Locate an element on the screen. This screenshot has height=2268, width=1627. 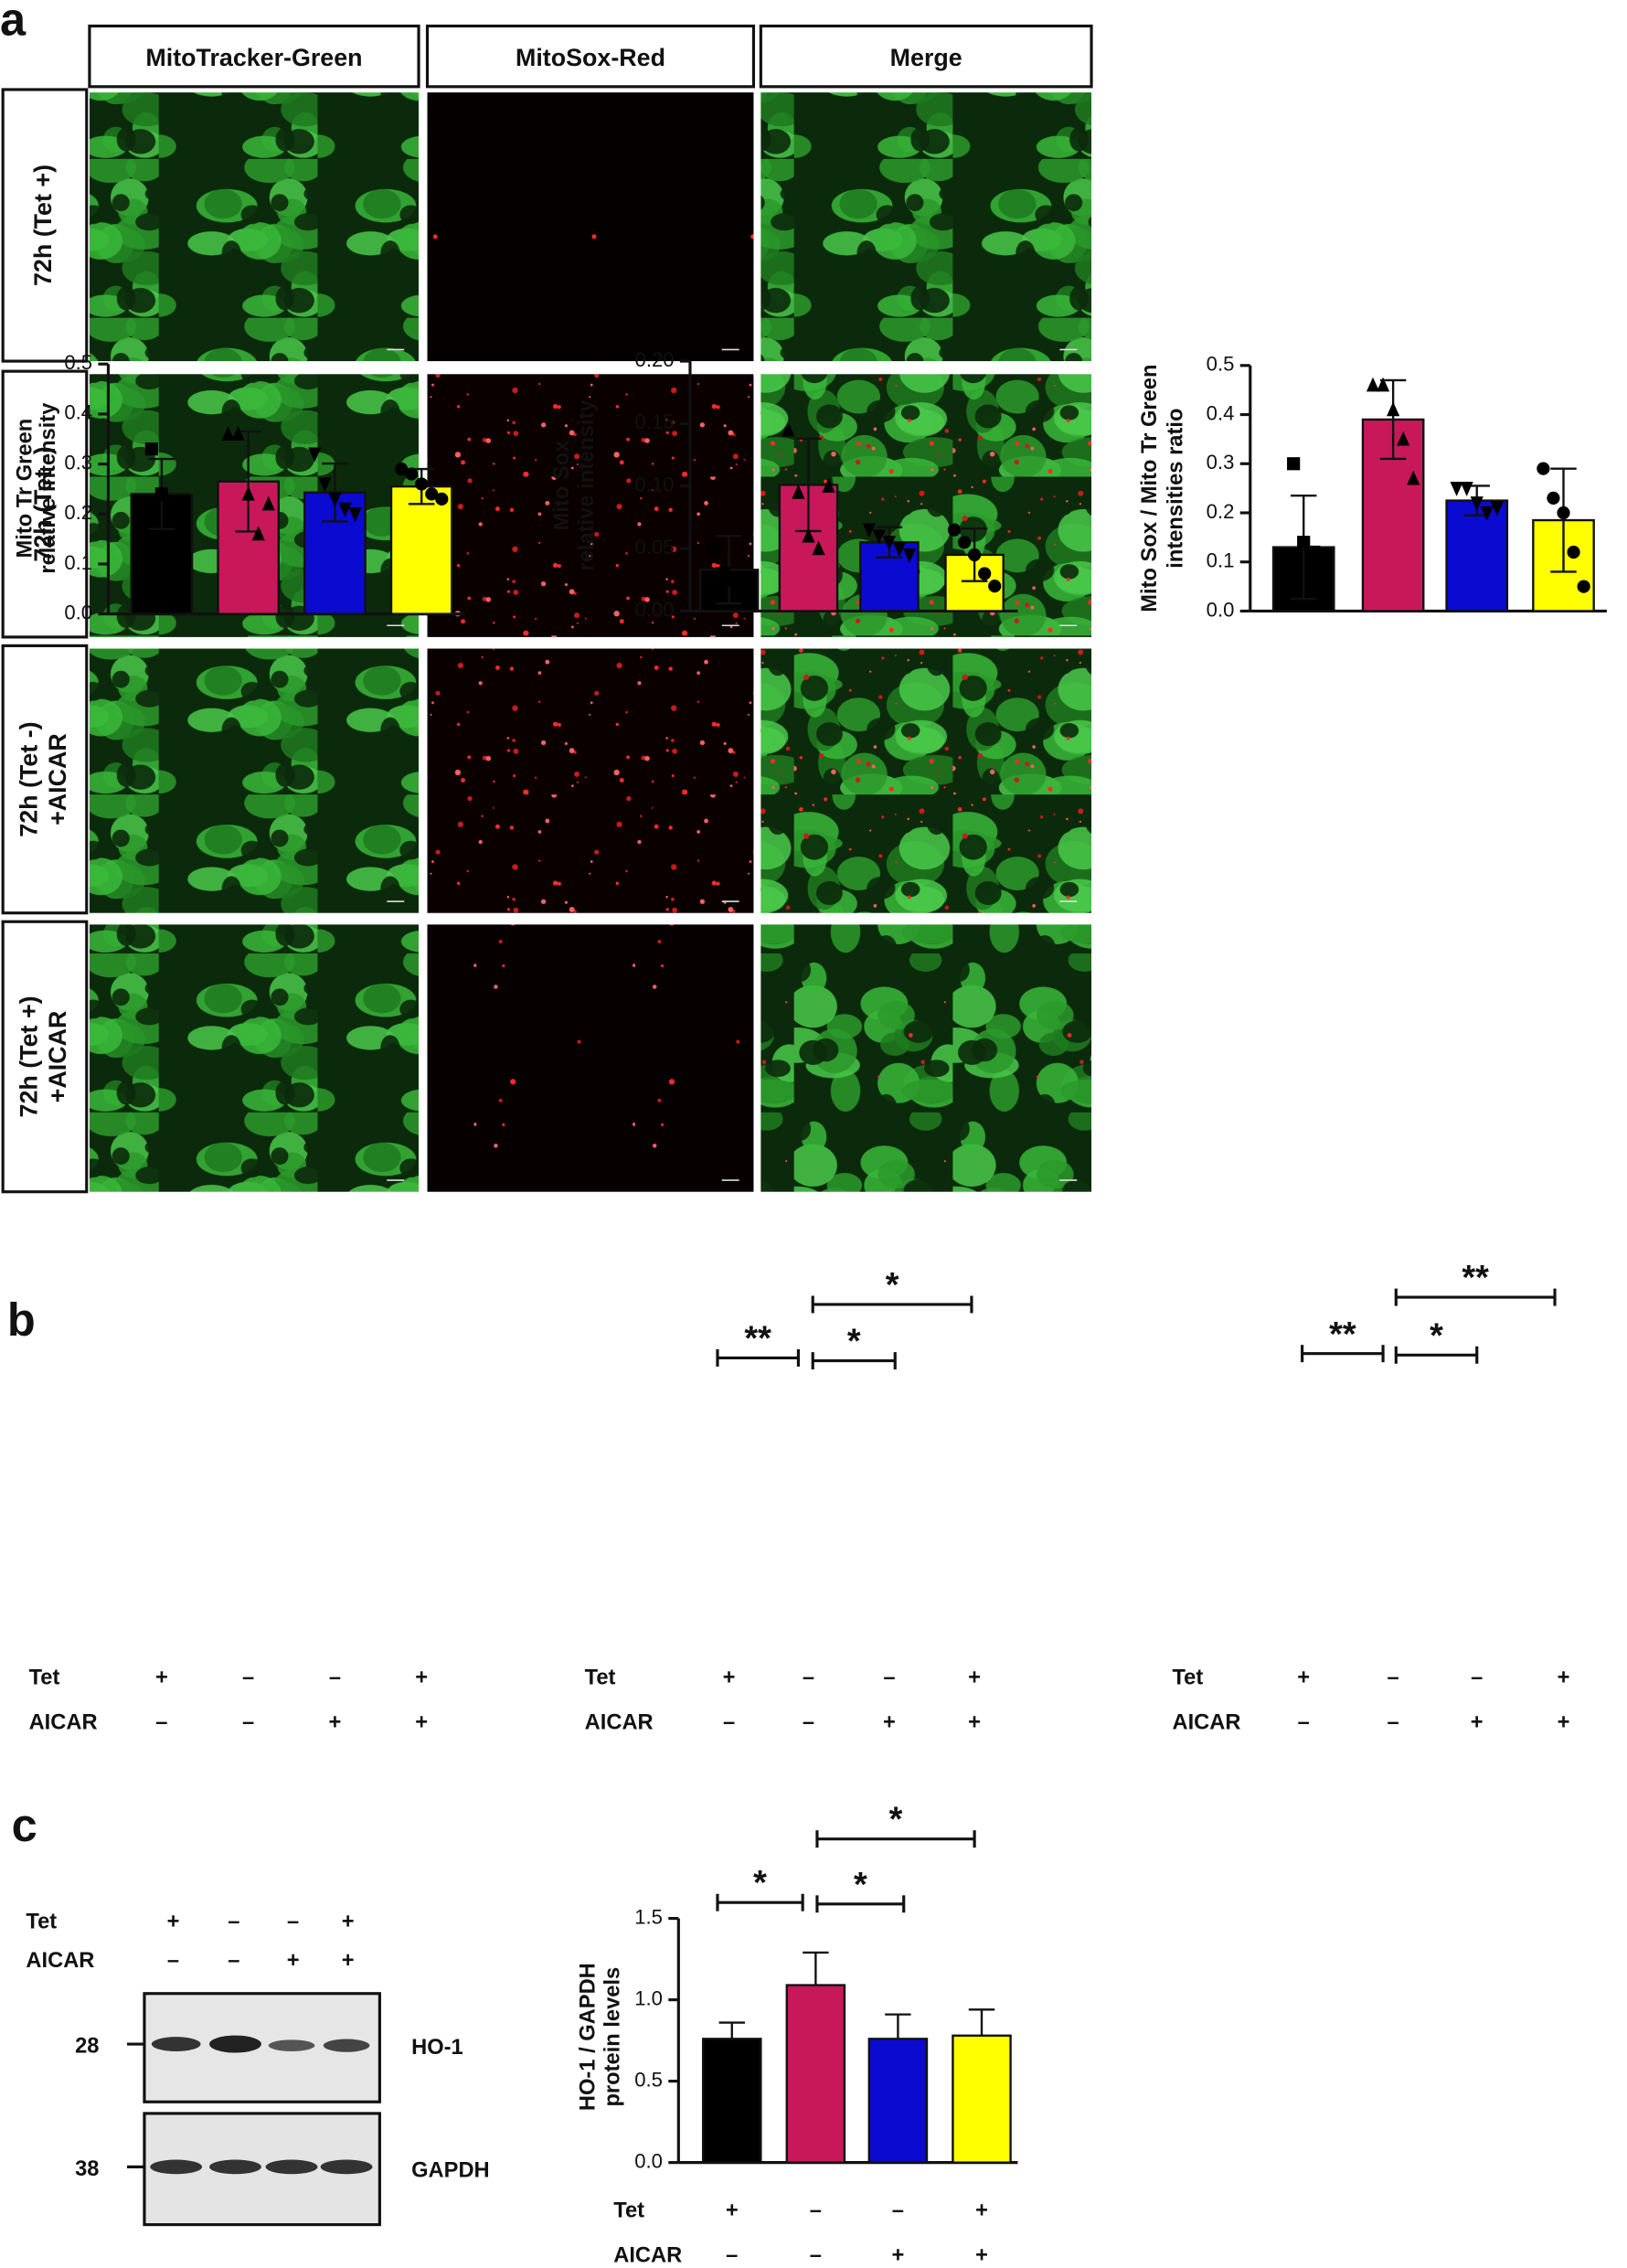
y-tick-label: 0.15 is located at coordinates (655, 421).